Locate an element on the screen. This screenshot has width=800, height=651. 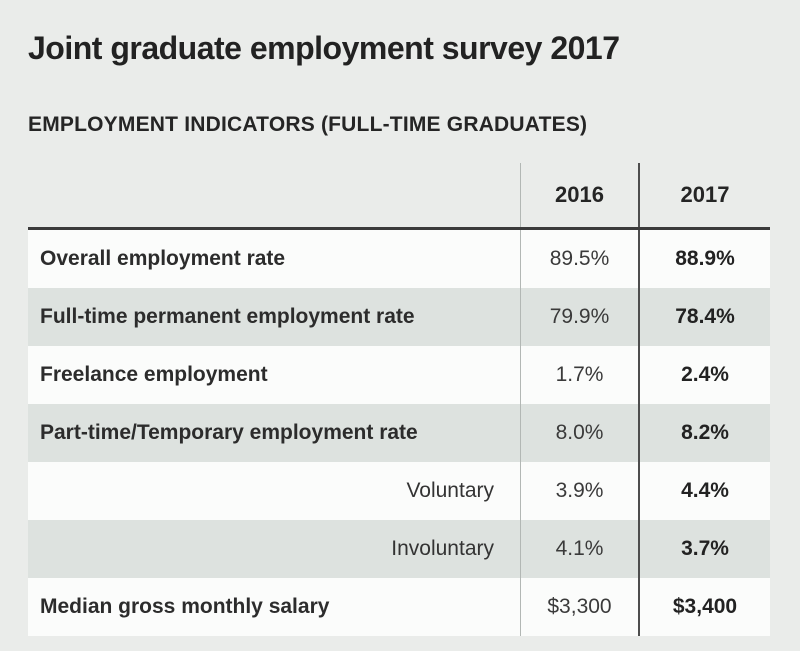
value-2017: 3.7% is located at coordinates (704, 549).